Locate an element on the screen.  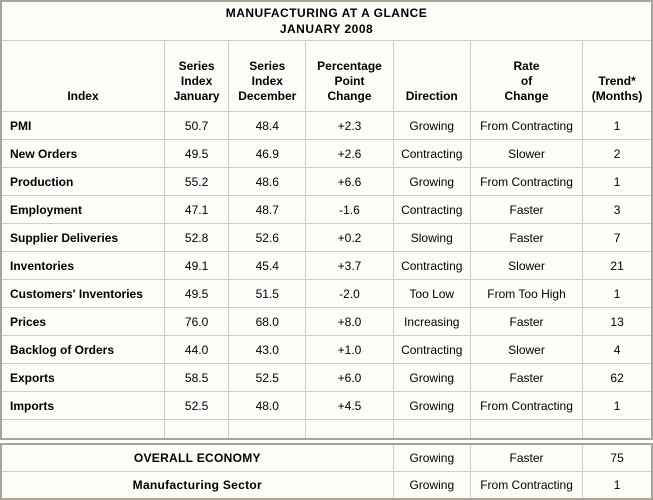
table-row: Employment 47.1 48.7 -1.6 Contracting Faster 3 is located at coordinates (326, 209).